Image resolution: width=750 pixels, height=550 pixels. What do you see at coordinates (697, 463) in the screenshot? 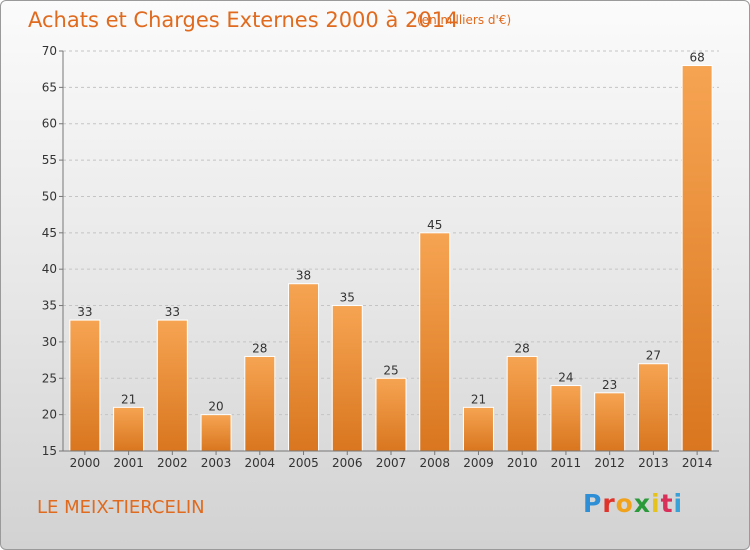
I see `x-tick-label: 2014` at bounding box center [697, 463].